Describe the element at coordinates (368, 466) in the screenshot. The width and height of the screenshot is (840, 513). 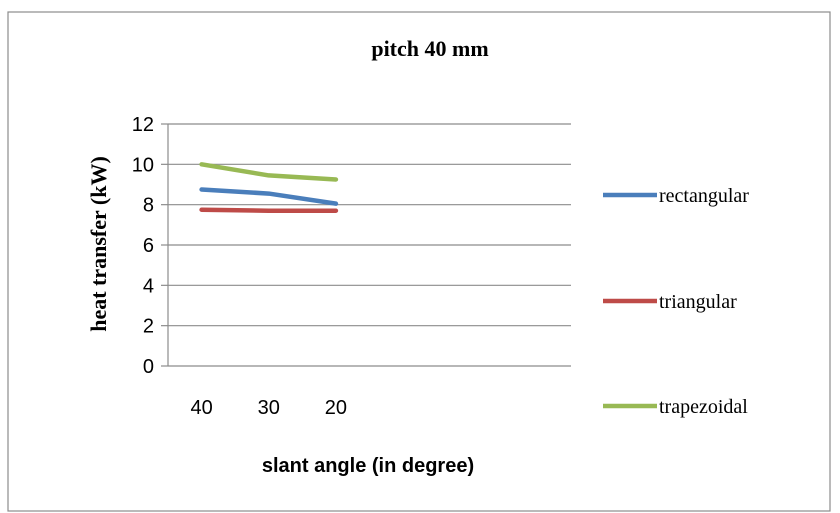
I see `x-axis-label: slant angle (in degree)` at that location.